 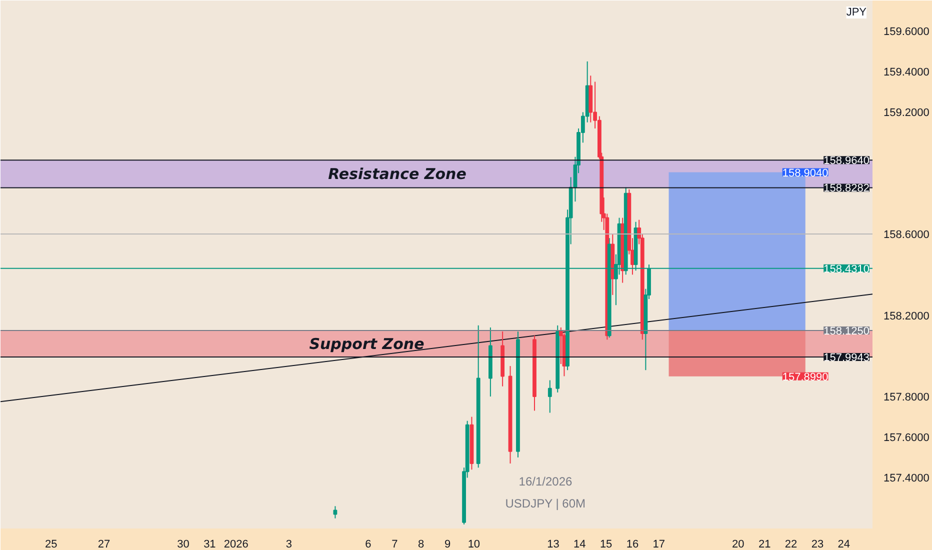 I want to click on y-tick-label: 159.4000, so click(x=907, y=72).